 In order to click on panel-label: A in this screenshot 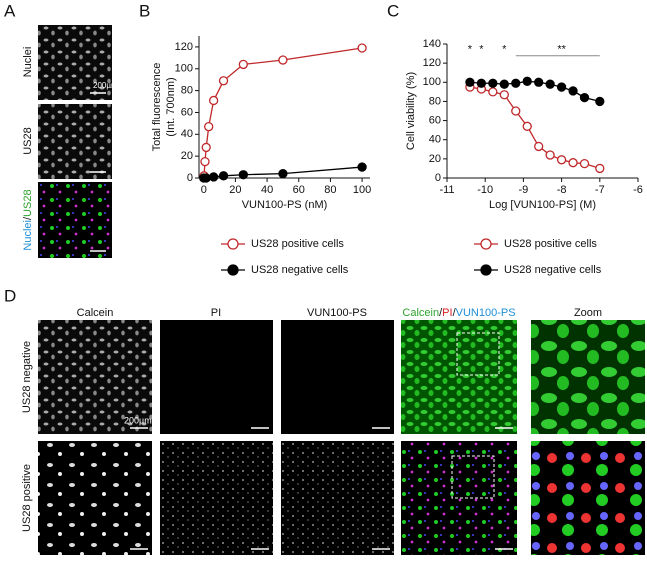, I will do `click(10, 10)`.